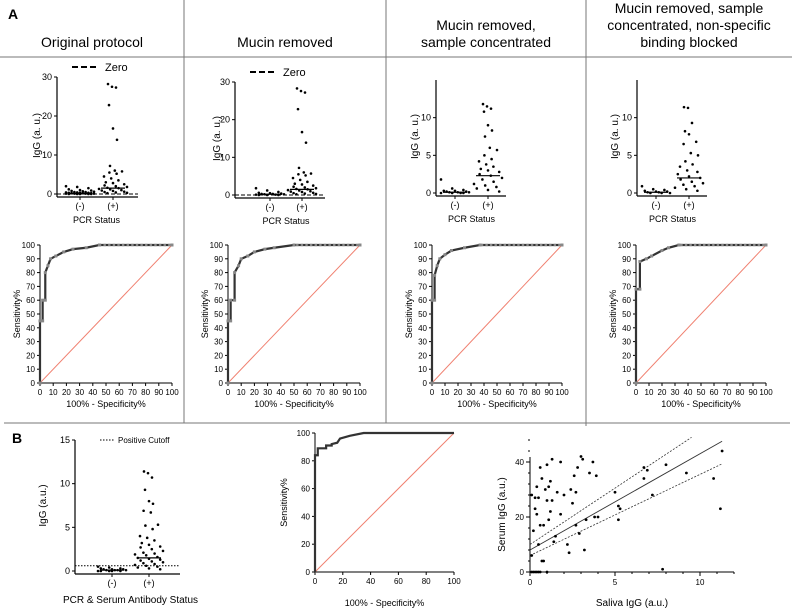  Describe the element at coordinates (753, 392) in the screenshot. I see `x-tick-label: 90` at that location.